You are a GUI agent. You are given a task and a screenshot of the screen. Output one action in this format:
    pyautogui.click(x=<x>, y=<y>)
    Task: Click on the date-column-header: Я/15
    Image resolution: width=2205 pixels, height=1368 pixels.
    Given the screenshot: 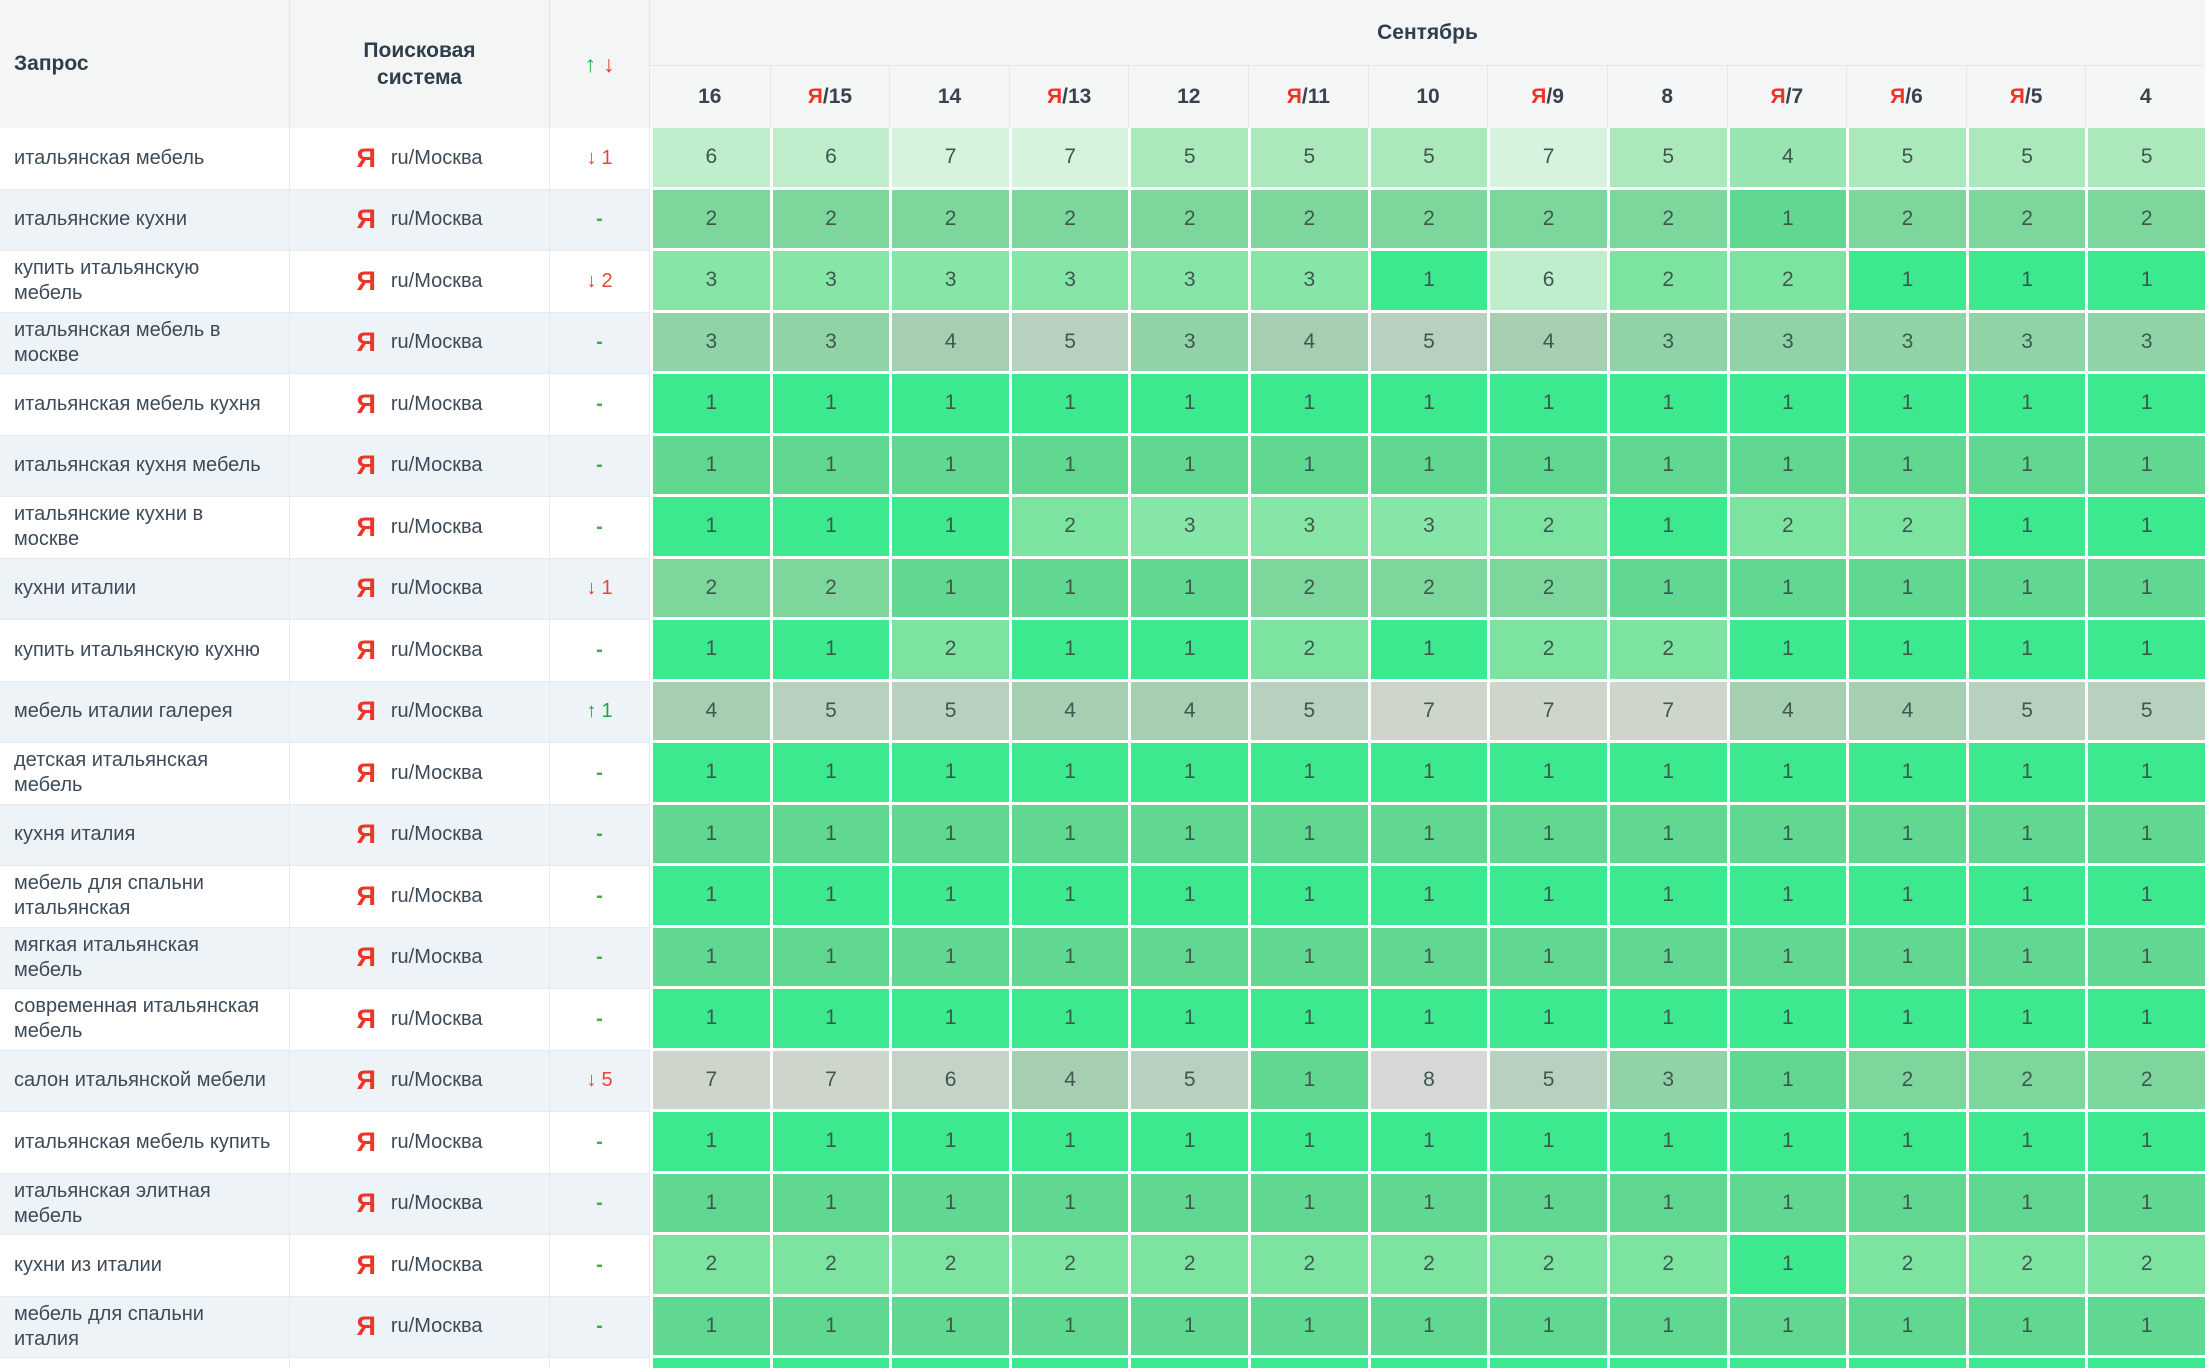 What is the action you would take?
    pyautogui.click(x=829, y=97)
    